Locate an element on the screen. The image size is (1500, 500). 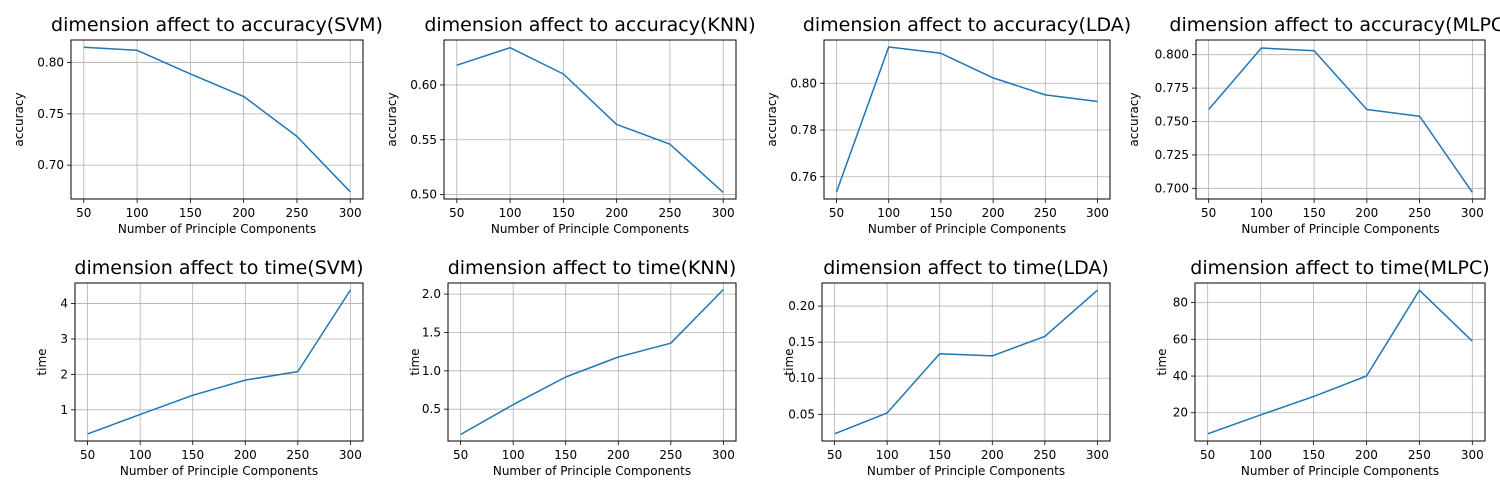
y-tick-label: 60 is located at coordinates (1180, 339).